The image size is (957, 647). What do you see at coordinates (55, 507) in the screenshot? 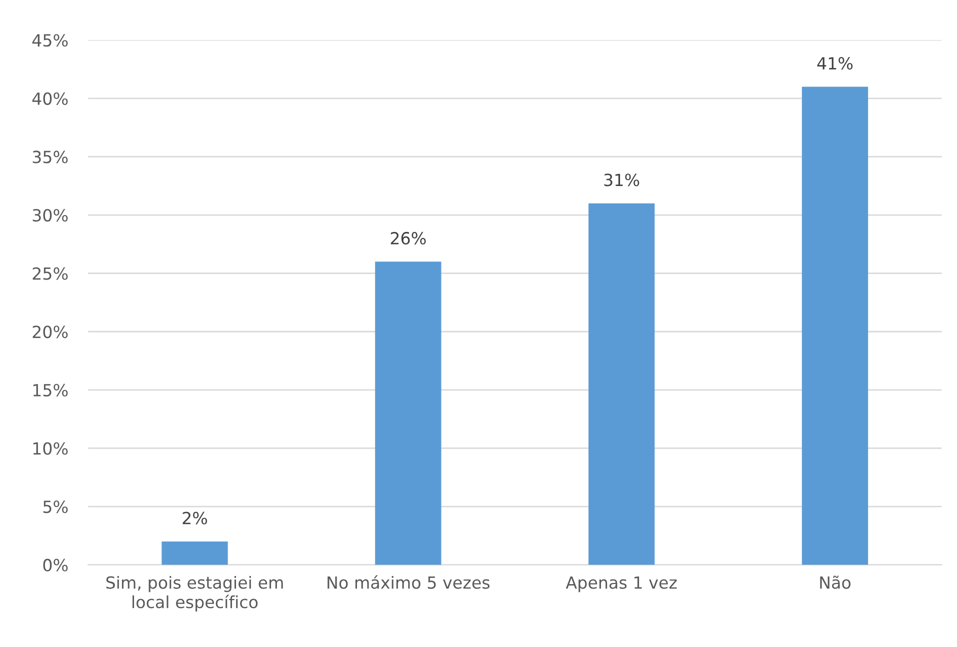
I see `y-tick-label: 5%` at bounding box center [55, 507].